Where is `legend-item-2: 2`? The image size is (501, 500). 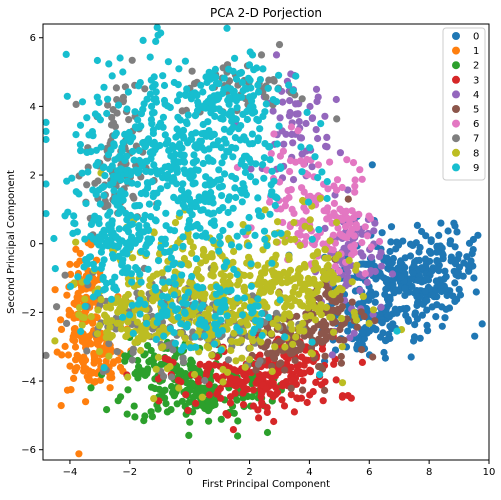 legend-item-2: 2 is located at coordinates (465, 66).